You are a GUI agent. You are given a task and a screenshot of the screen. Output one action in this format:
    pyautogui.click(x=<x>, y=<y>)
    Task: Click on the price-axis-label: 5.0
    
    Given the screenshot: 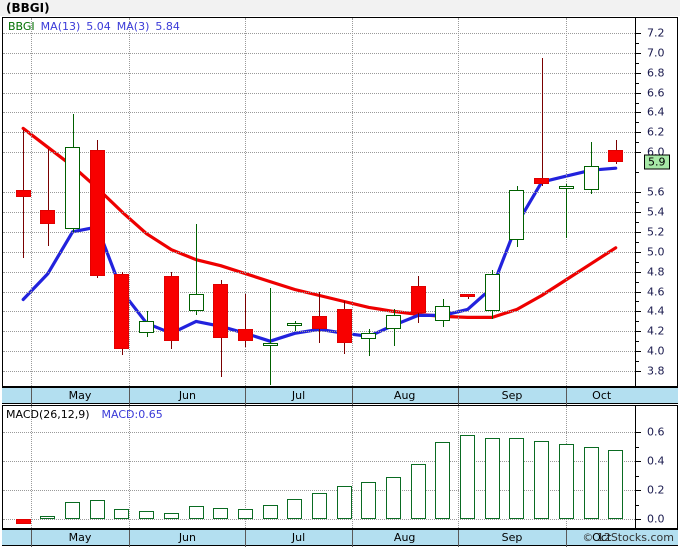 What is the action you would take?
    pyautogui.click(x=656, y=252)
    